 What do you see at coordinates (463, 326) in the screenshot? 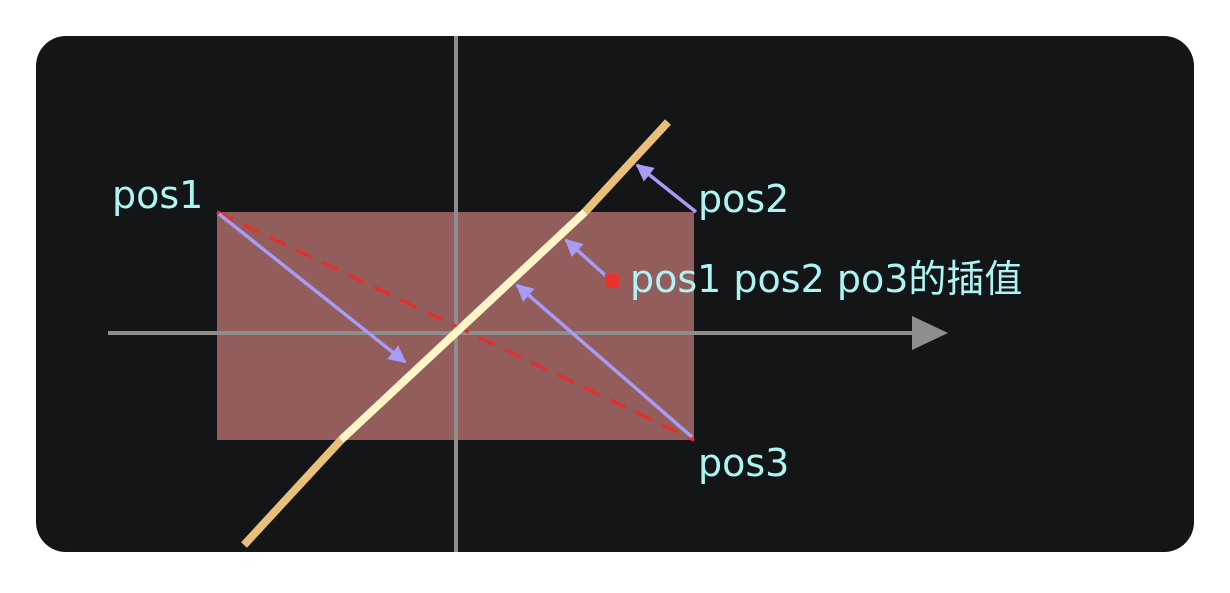
I see `diagonal-line-highlight` at bounding box center [463, 326].